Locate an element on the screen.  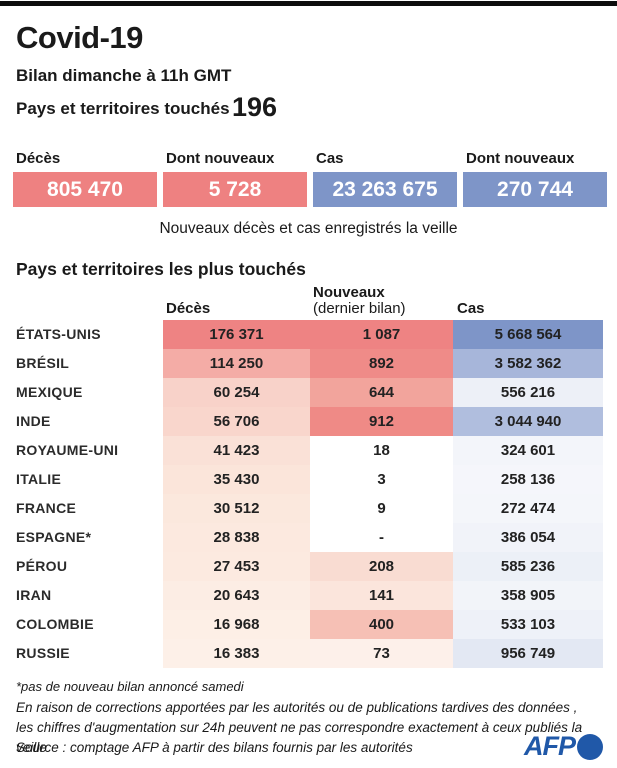
top-black-bar is located at coordinates (308, 3).